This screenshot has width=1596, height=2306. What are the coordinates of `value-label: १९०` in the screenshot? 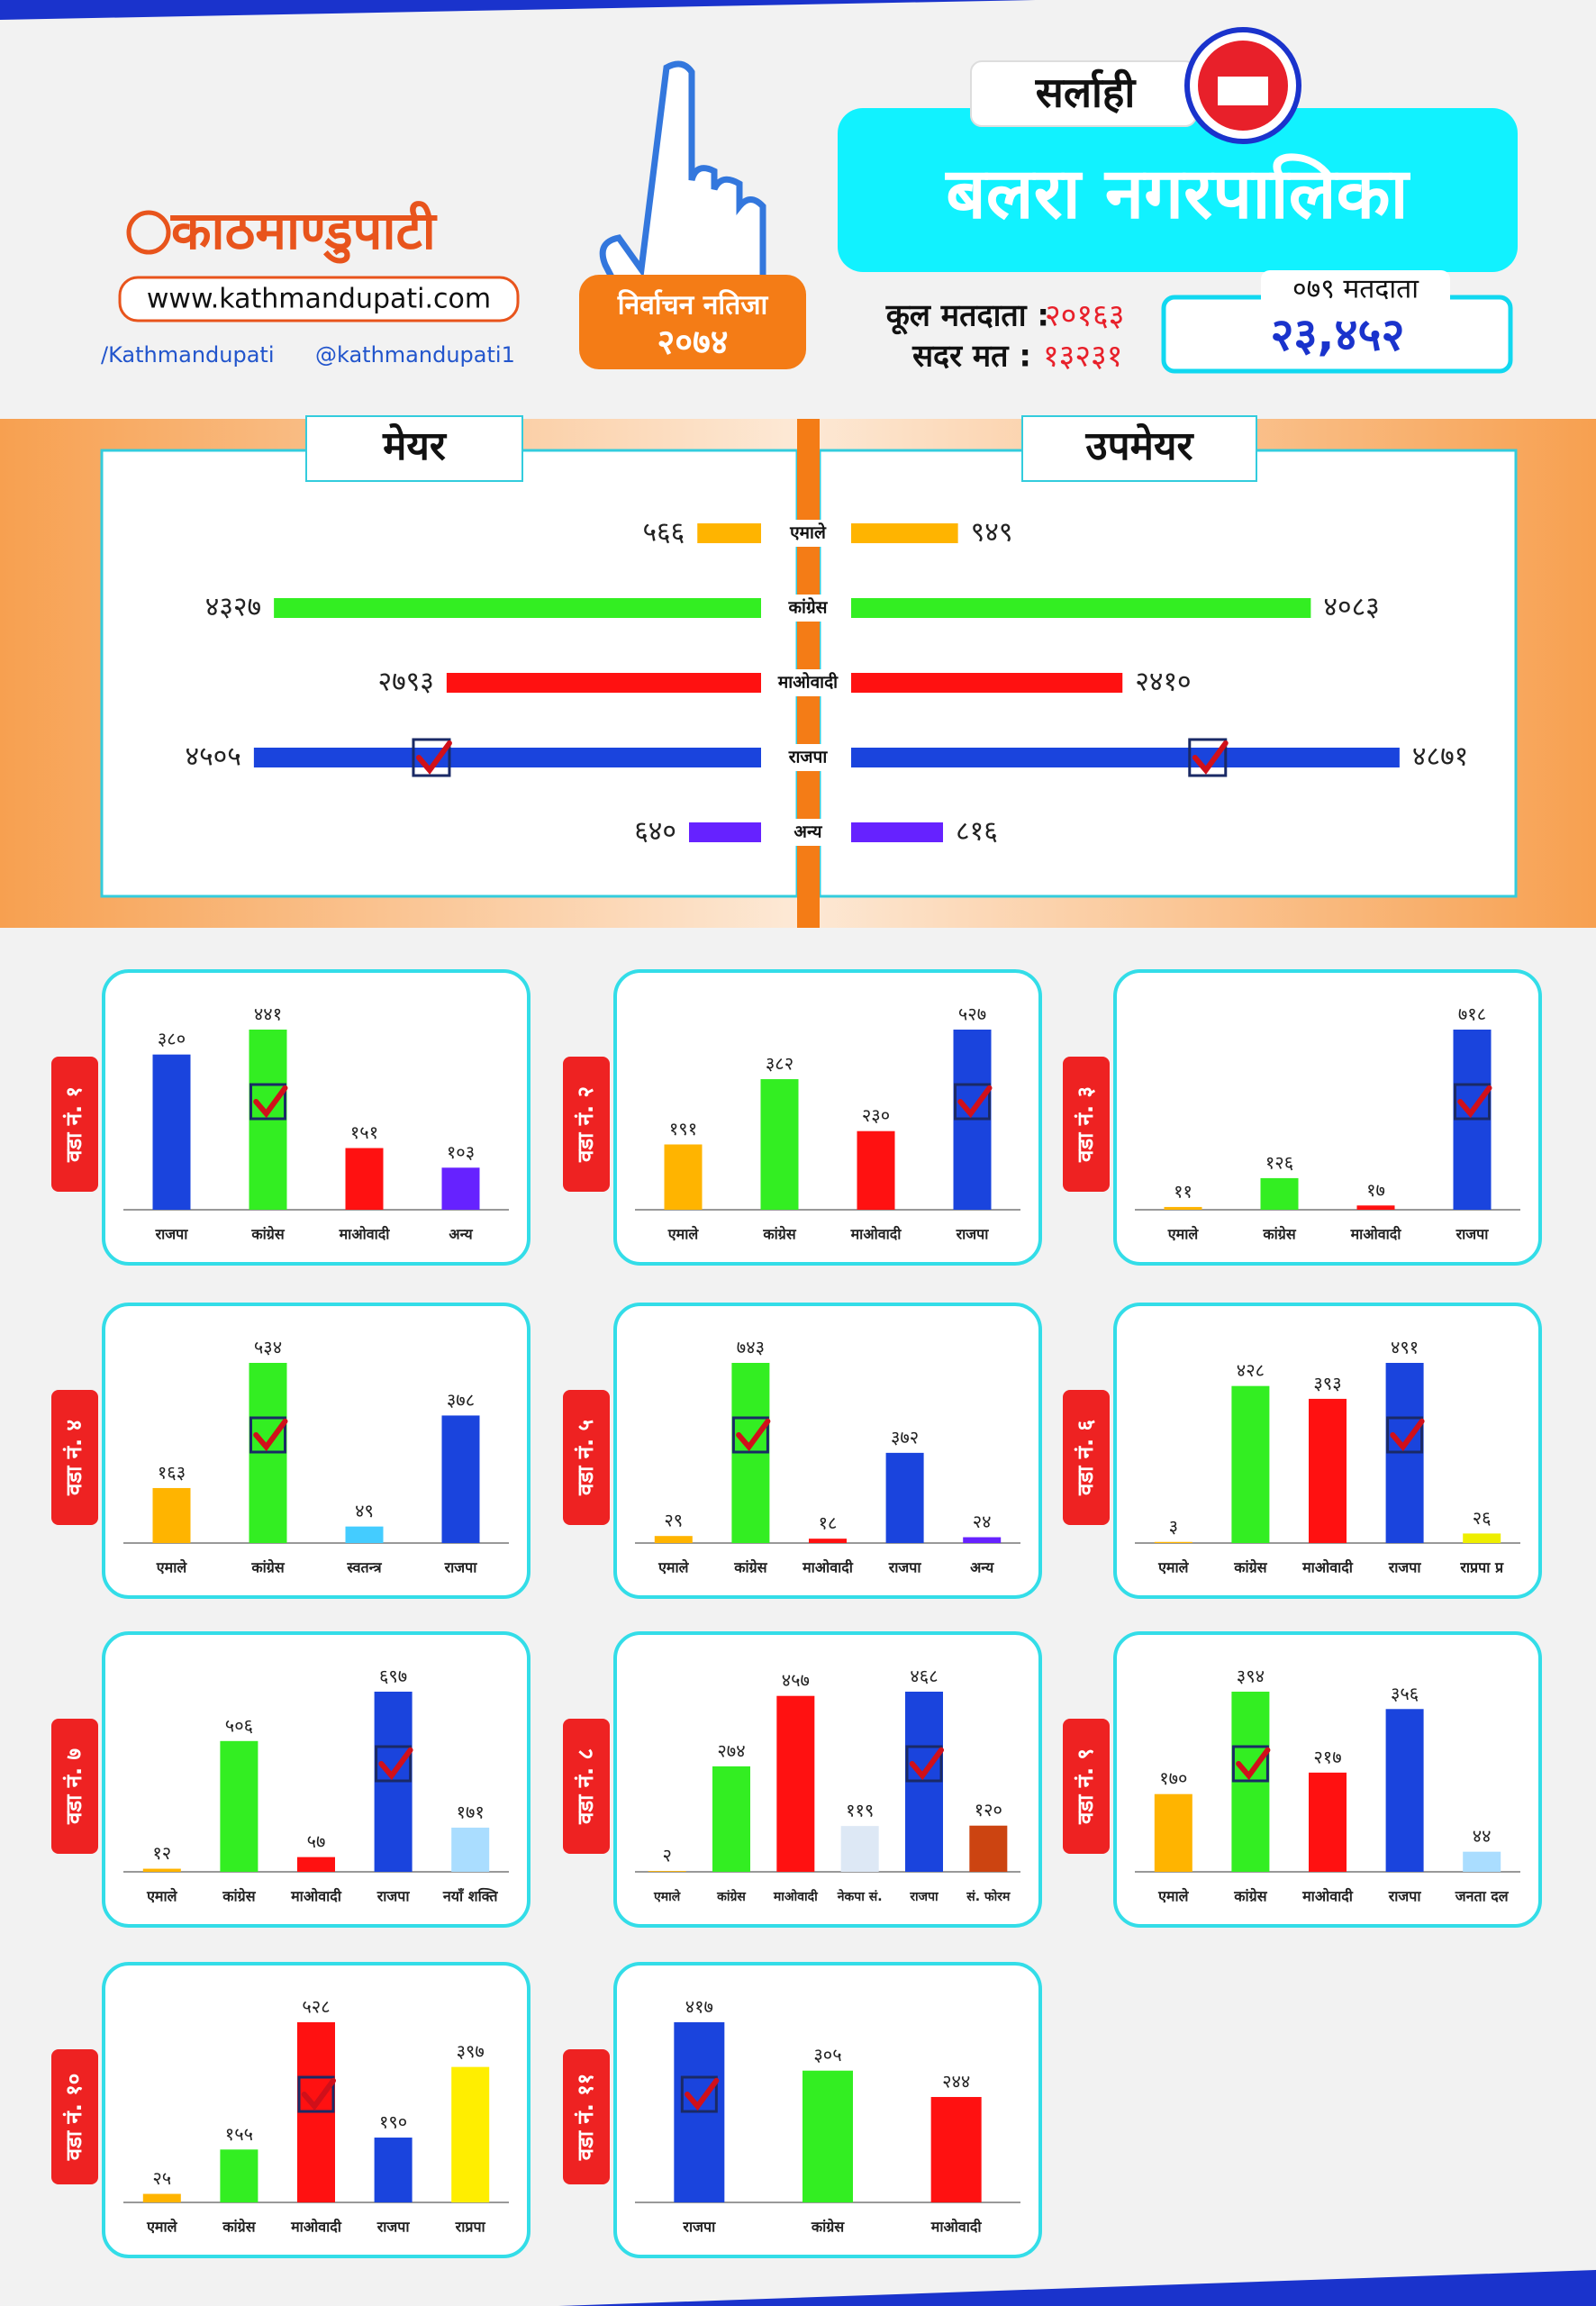 It's located at (393, 2122).